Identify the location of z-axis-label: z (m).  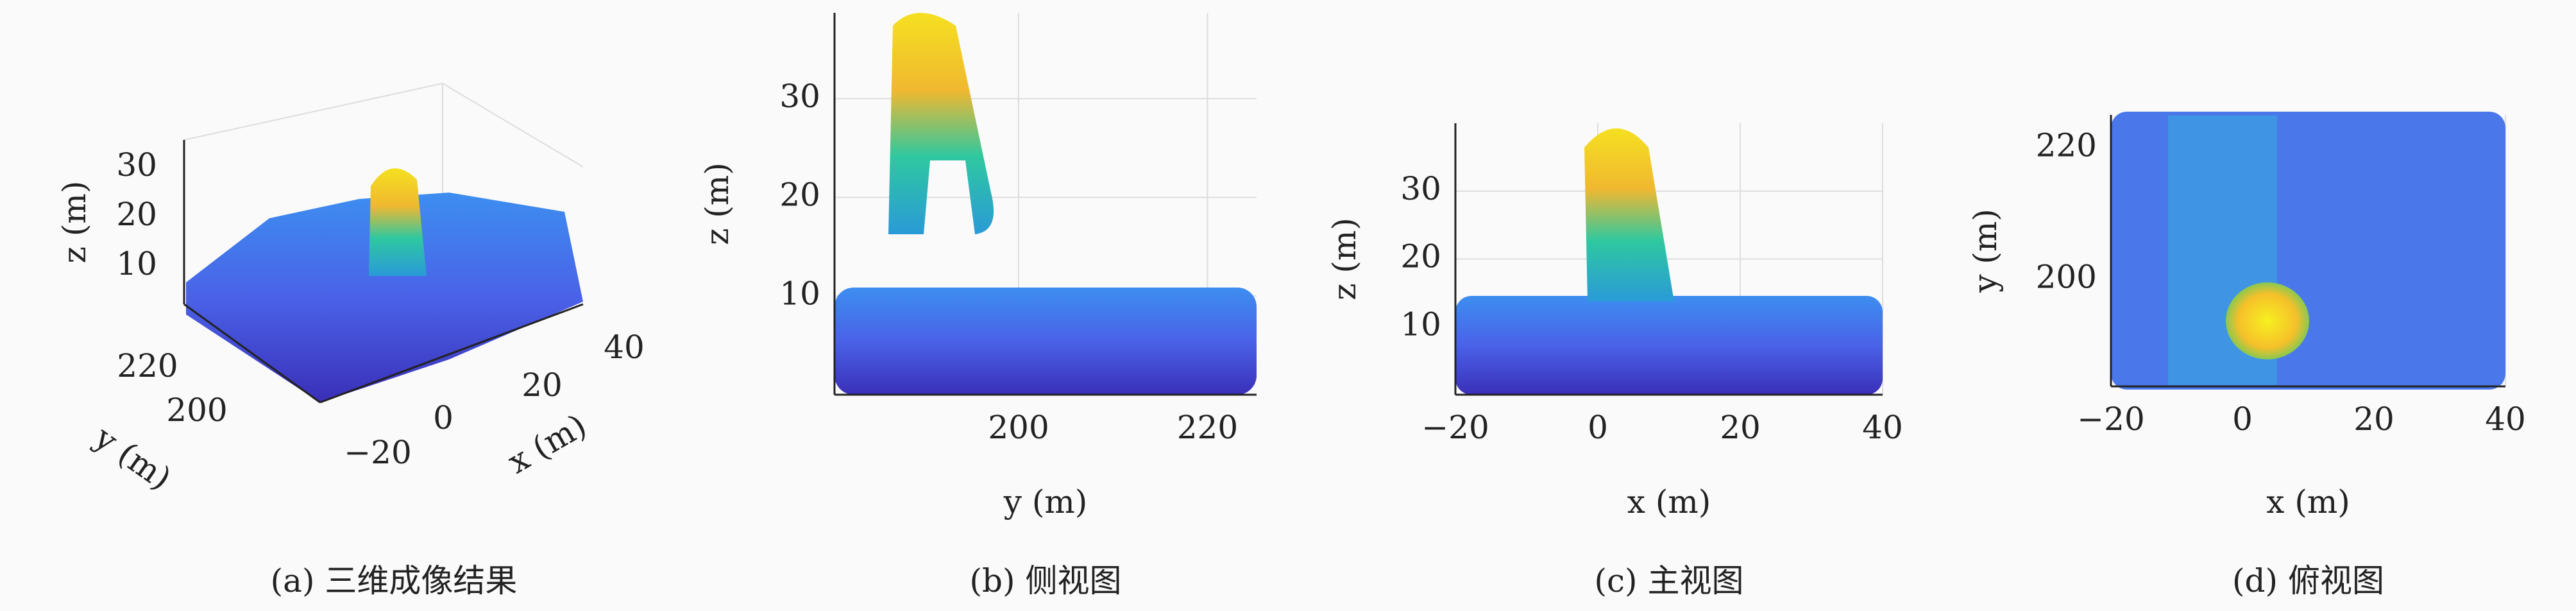
(74, 222).